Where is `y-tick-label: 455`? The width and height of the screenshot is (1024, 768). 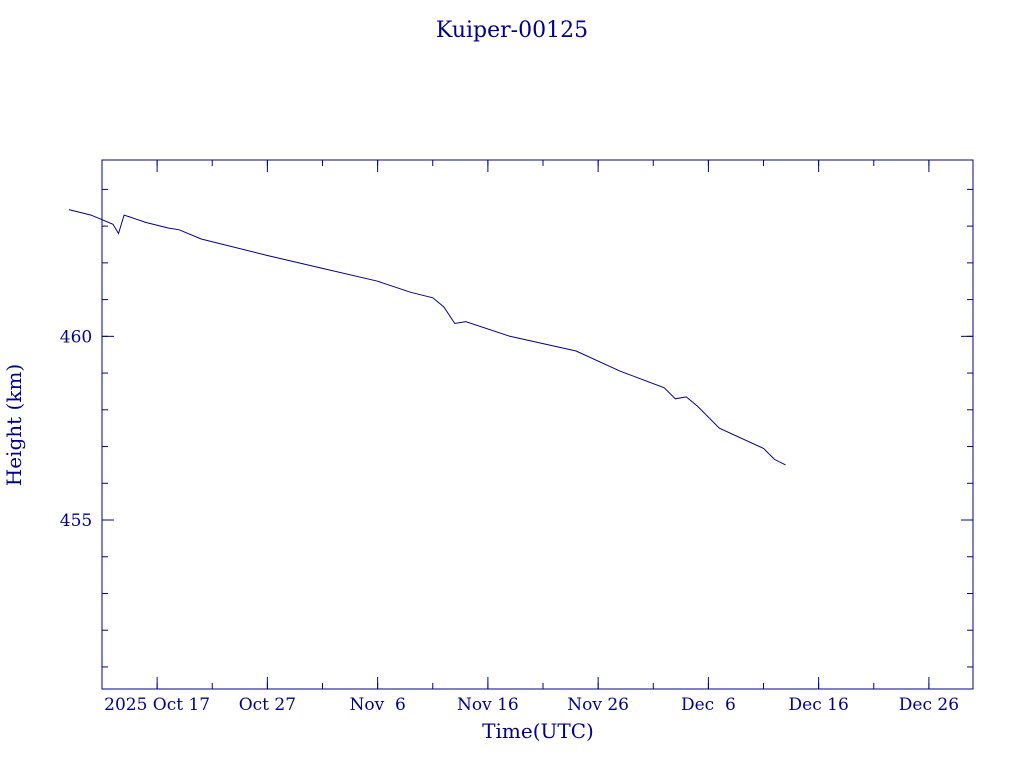
y-tick-label: 455 is located at coordinates (76, 521).